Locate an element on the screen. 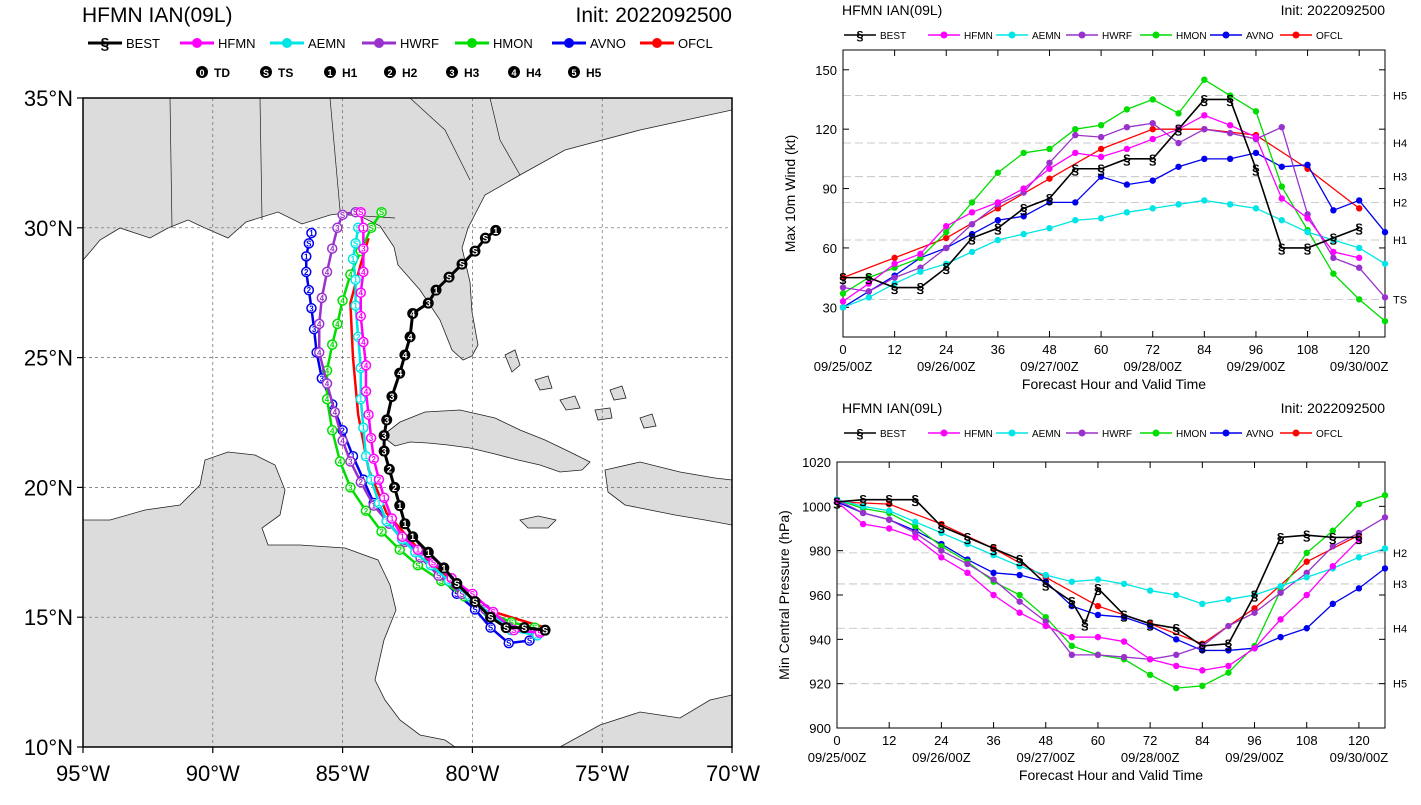  x-tick-label: 72 is located at coordinates (1152, 349).